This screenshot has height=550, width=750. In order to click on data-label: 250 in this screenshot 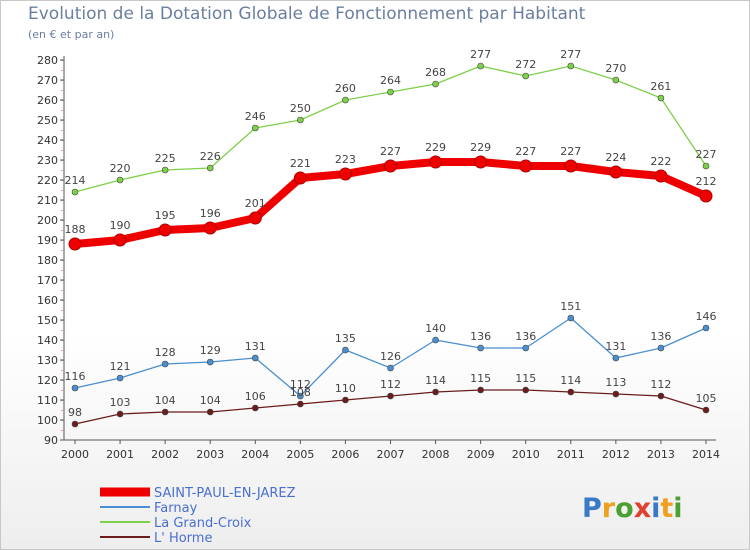, I will do `click(300, 108)`.